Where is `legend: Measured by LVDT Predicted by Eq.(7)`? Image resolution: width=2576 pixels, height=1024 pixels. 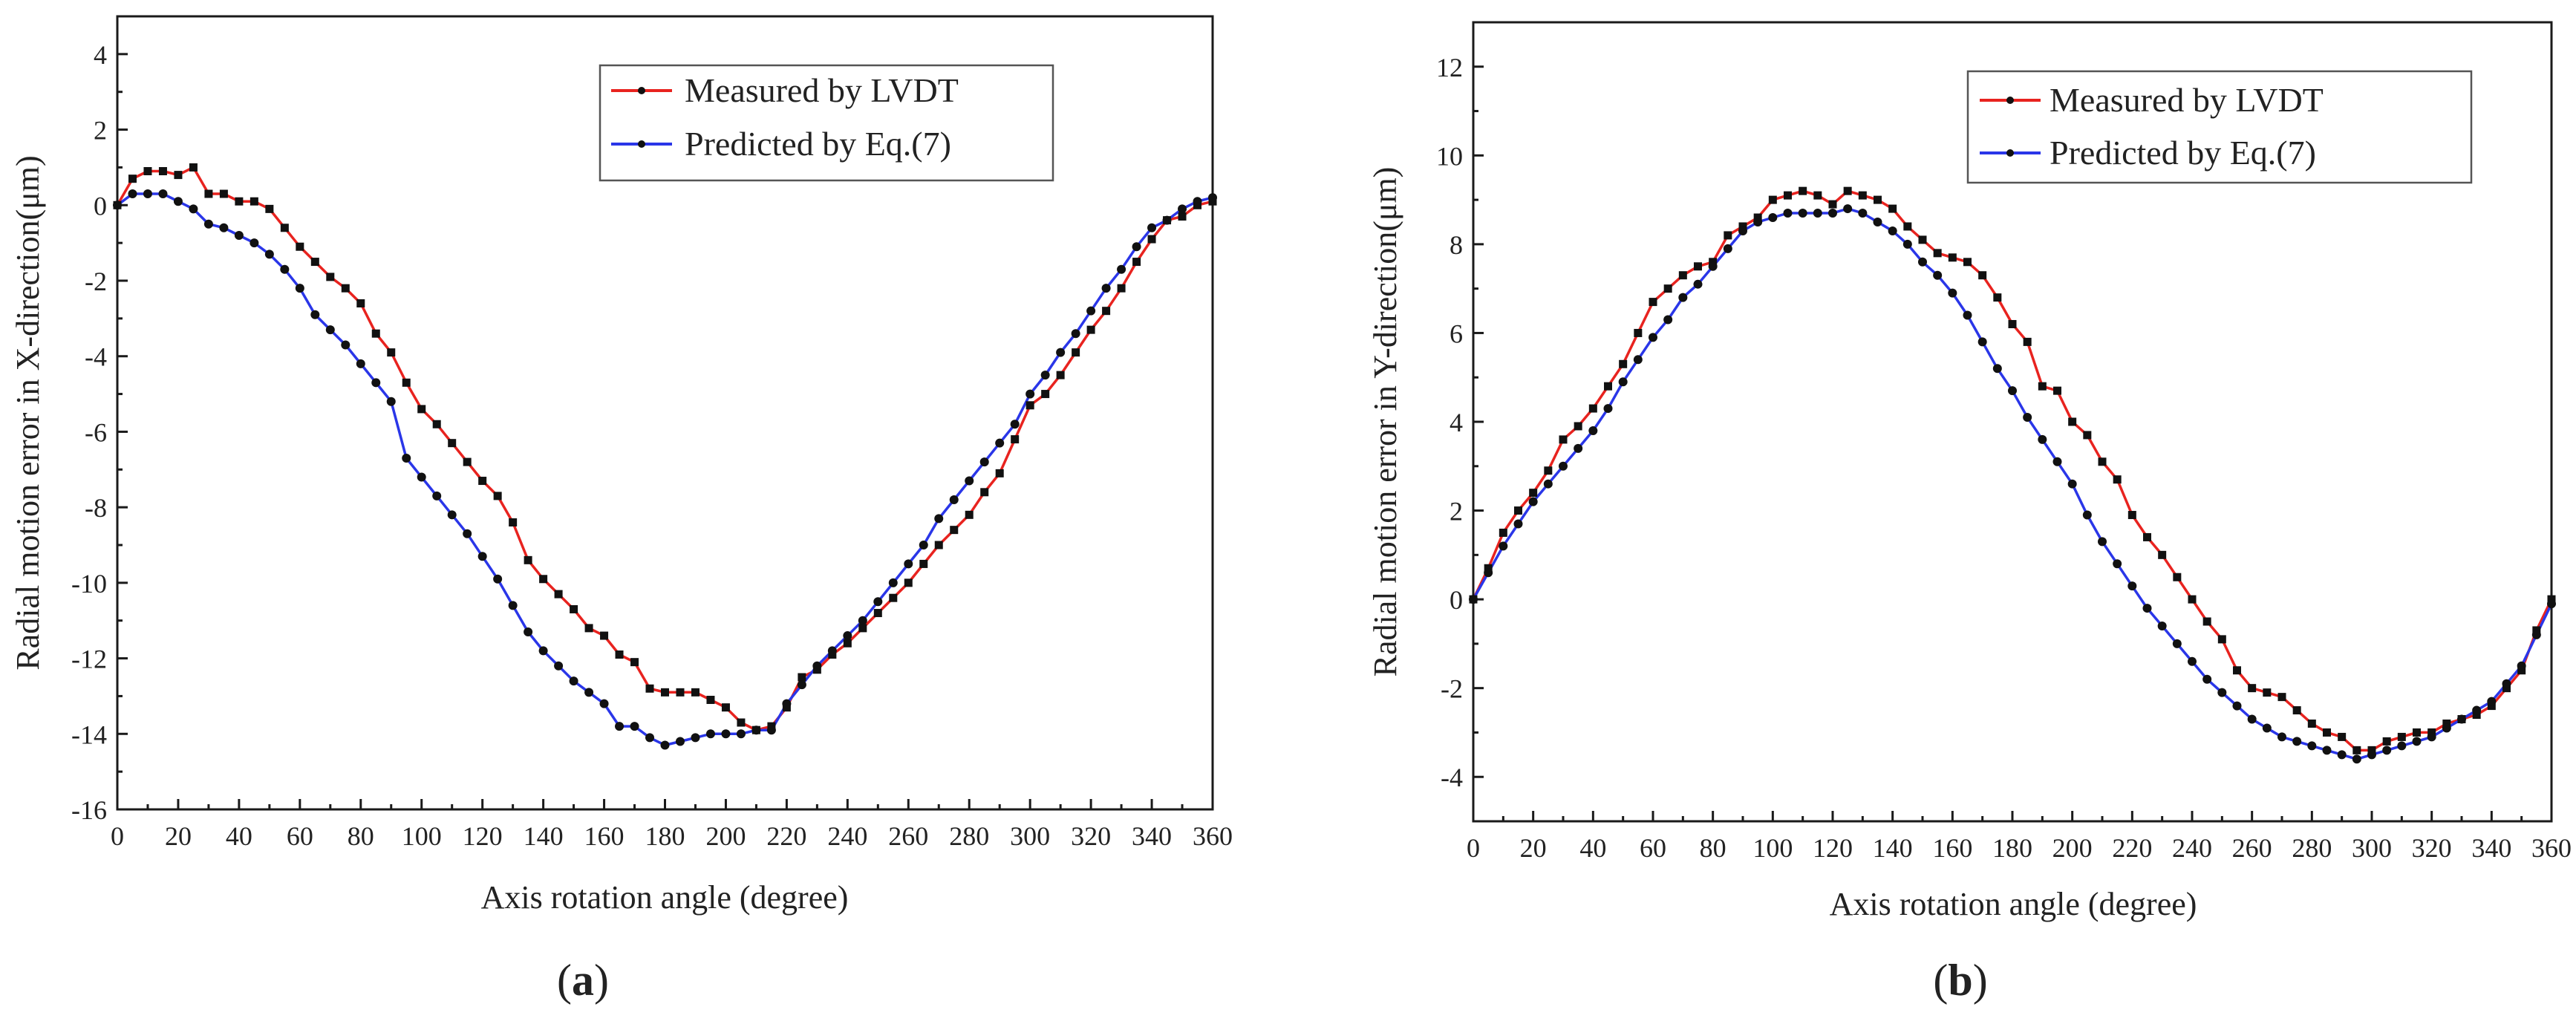 legend: Measured by LVDT Predicted by Eq.(7) is located at coordinates (826, 123).